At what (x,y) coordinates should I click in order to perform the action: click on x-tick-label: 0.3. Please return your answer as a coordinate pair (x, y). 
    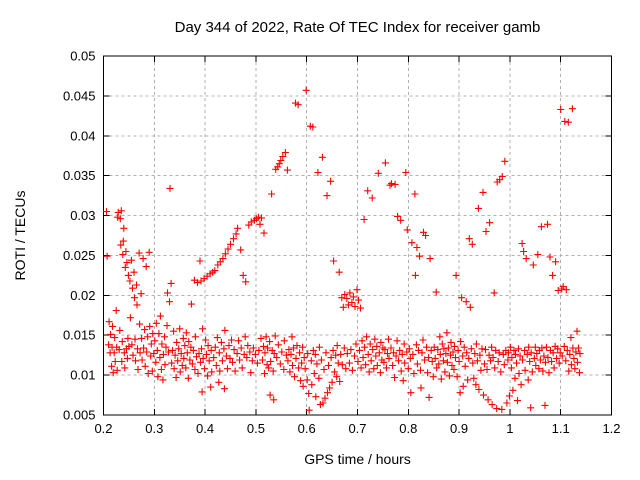
    Looking at the image, I should click on (154, 428).